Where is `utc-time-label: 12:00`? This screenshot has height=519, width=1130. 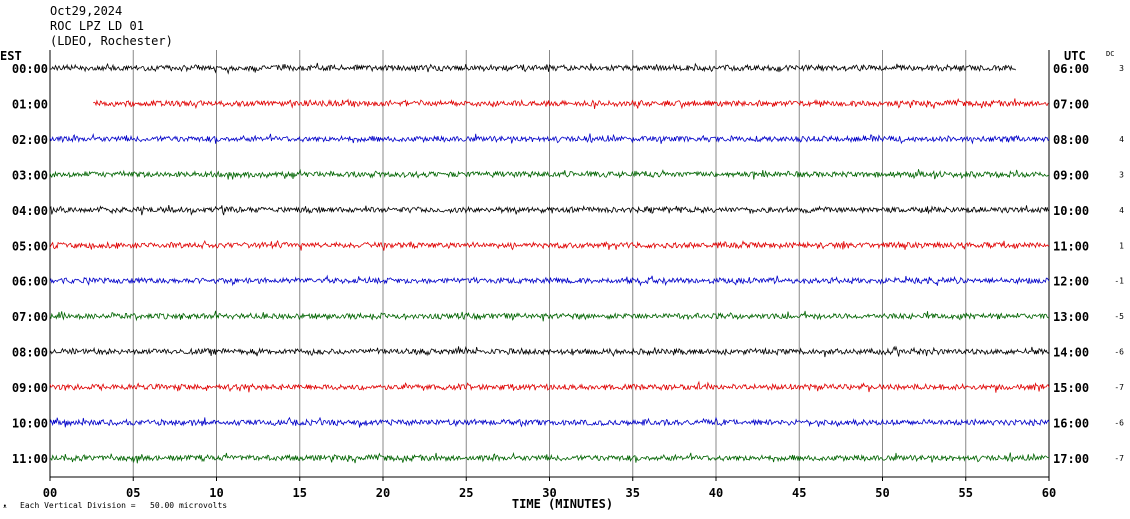 utc-time-label: 12:00 is located at coordinates (1071, 282).